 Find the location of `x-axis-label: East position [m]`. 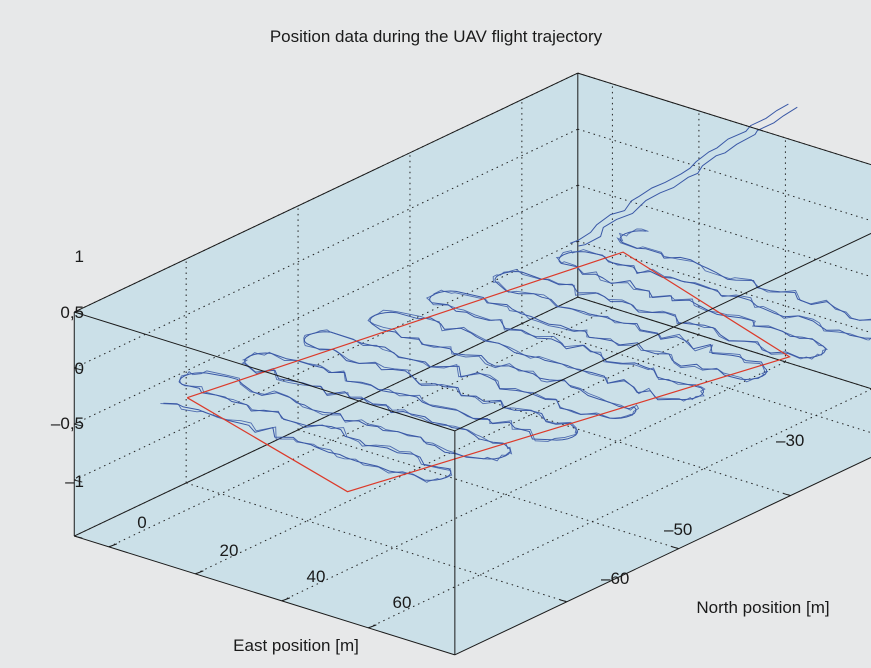

x-axis-label: East position [m] is located at coordinates (296, 645).